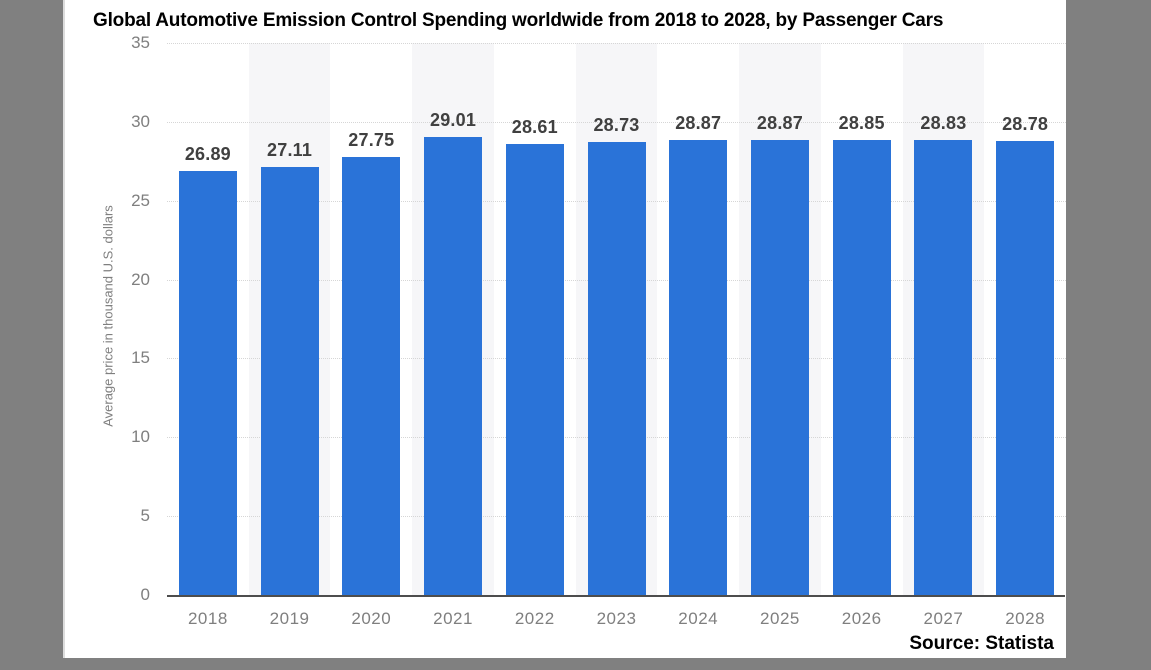 Image resolution: width=1151 pixels, height=670 pixels. What do you see at coordinates (140, 279) in the screenshot?
I see `y-tick-label-20: 20` at bounding box center [140, 279].